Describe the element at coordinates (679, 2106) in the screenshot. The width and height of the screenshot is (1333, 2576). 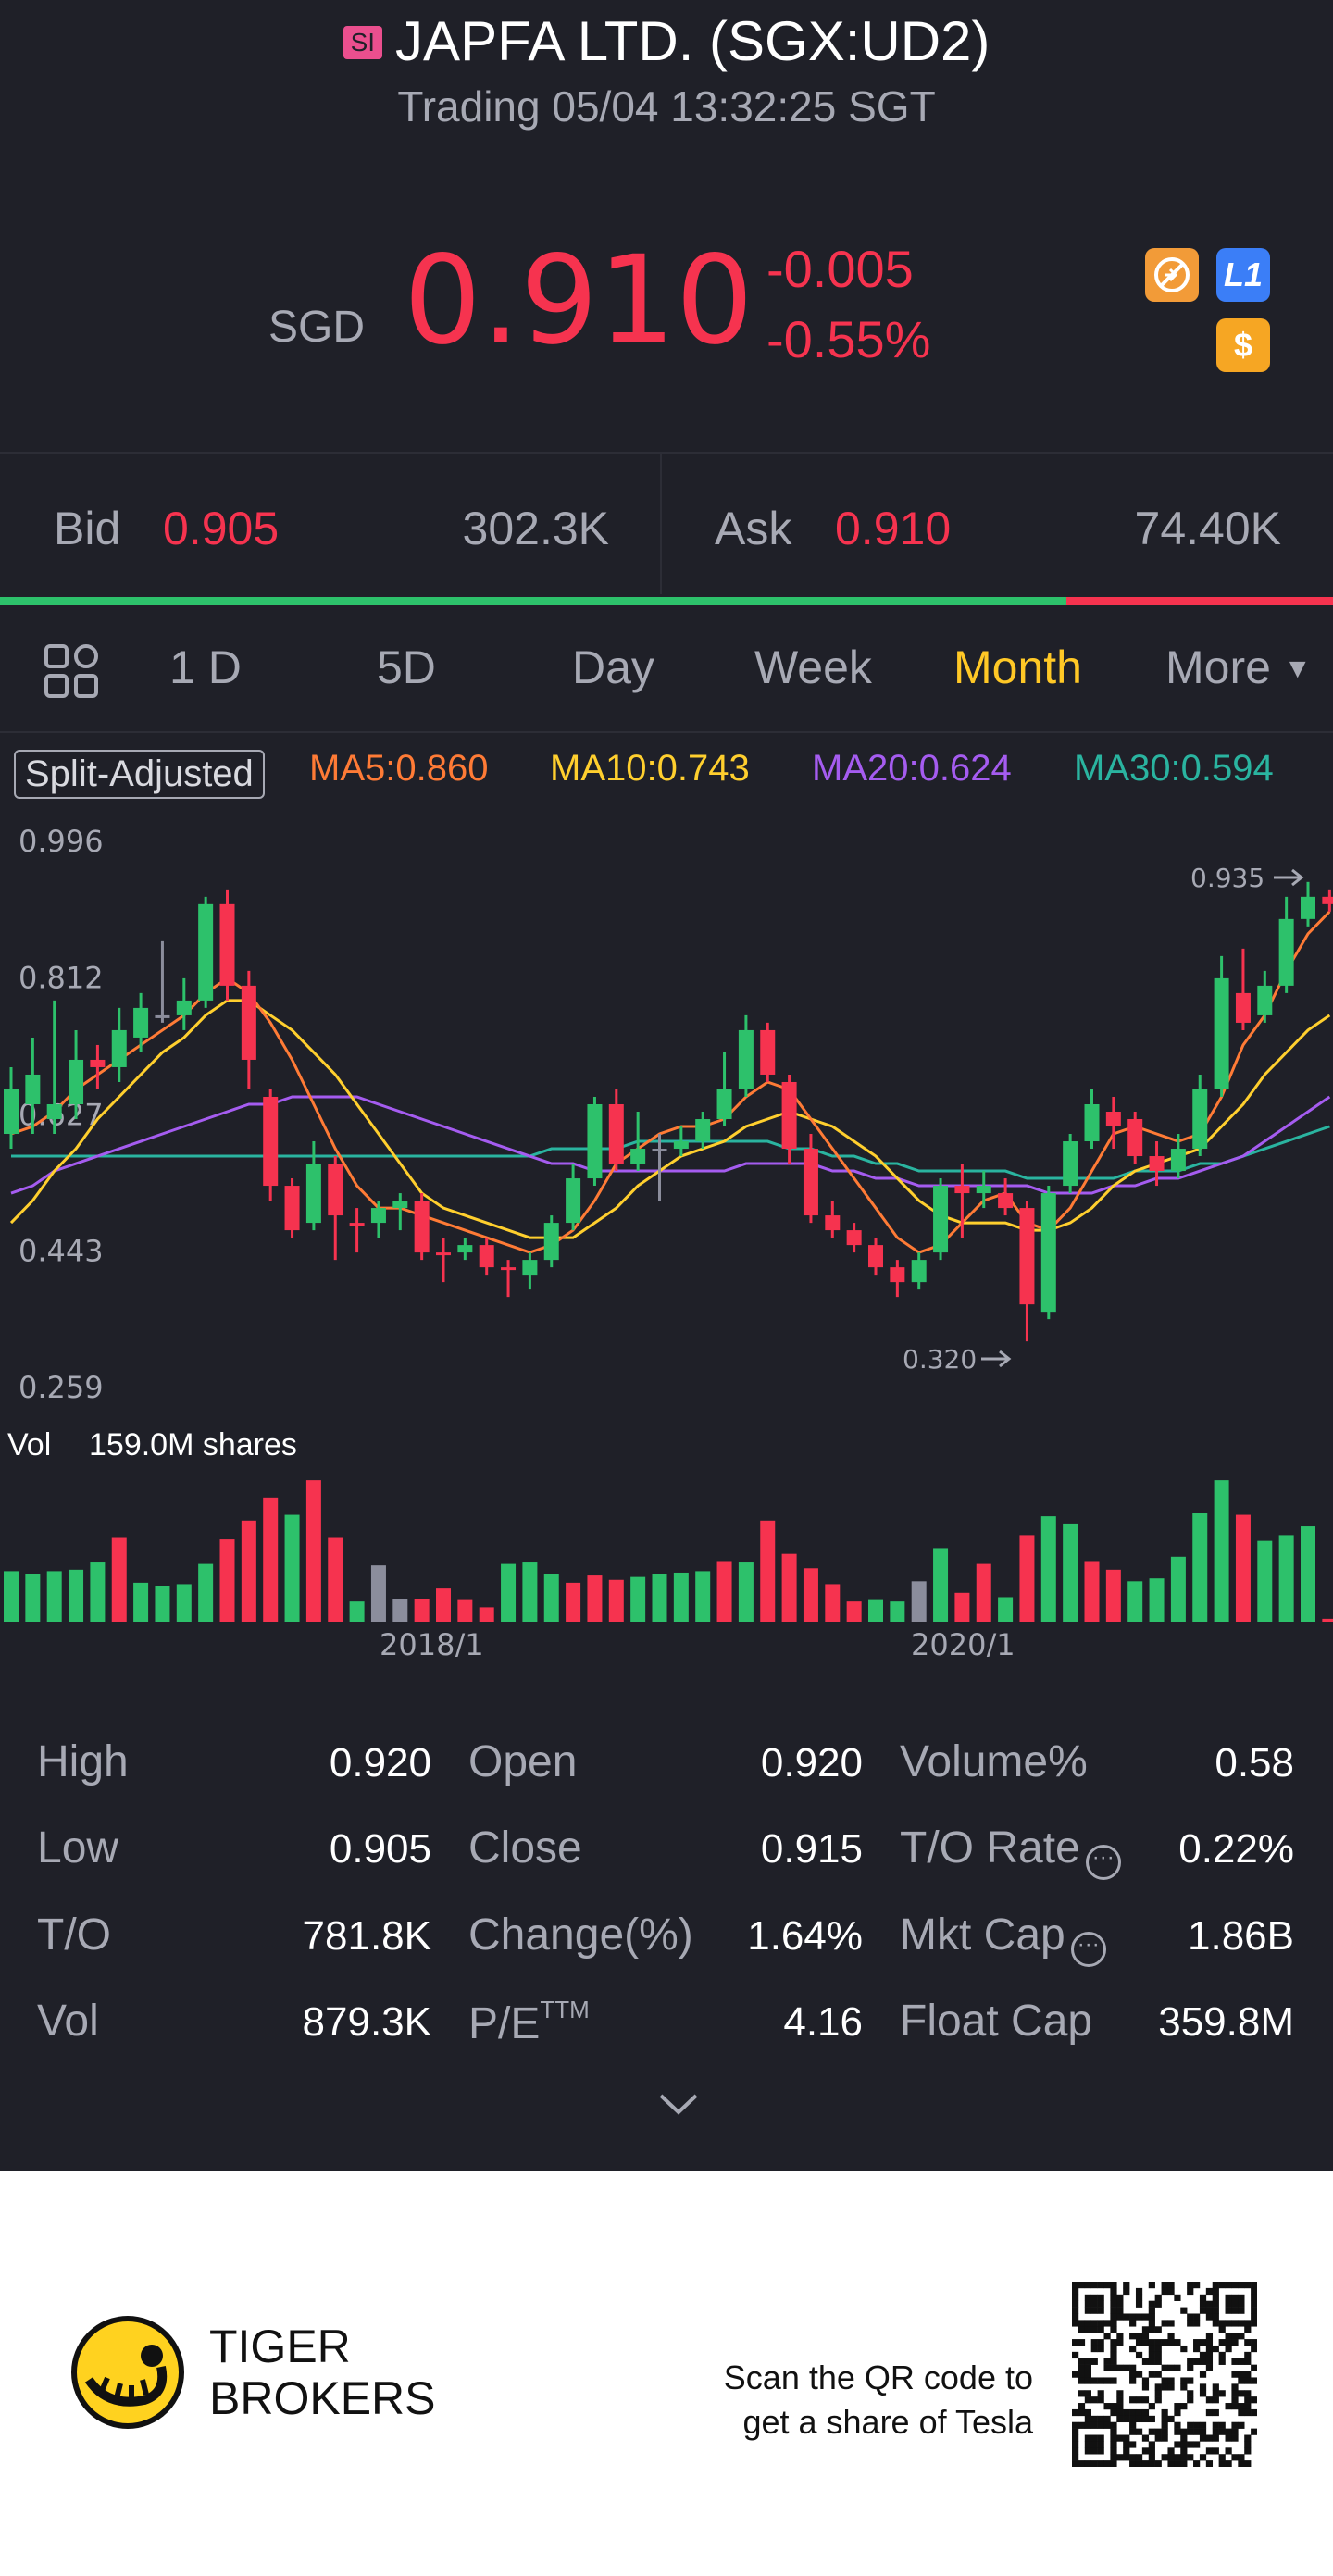
I see `expand-chevron-icon` at that location.